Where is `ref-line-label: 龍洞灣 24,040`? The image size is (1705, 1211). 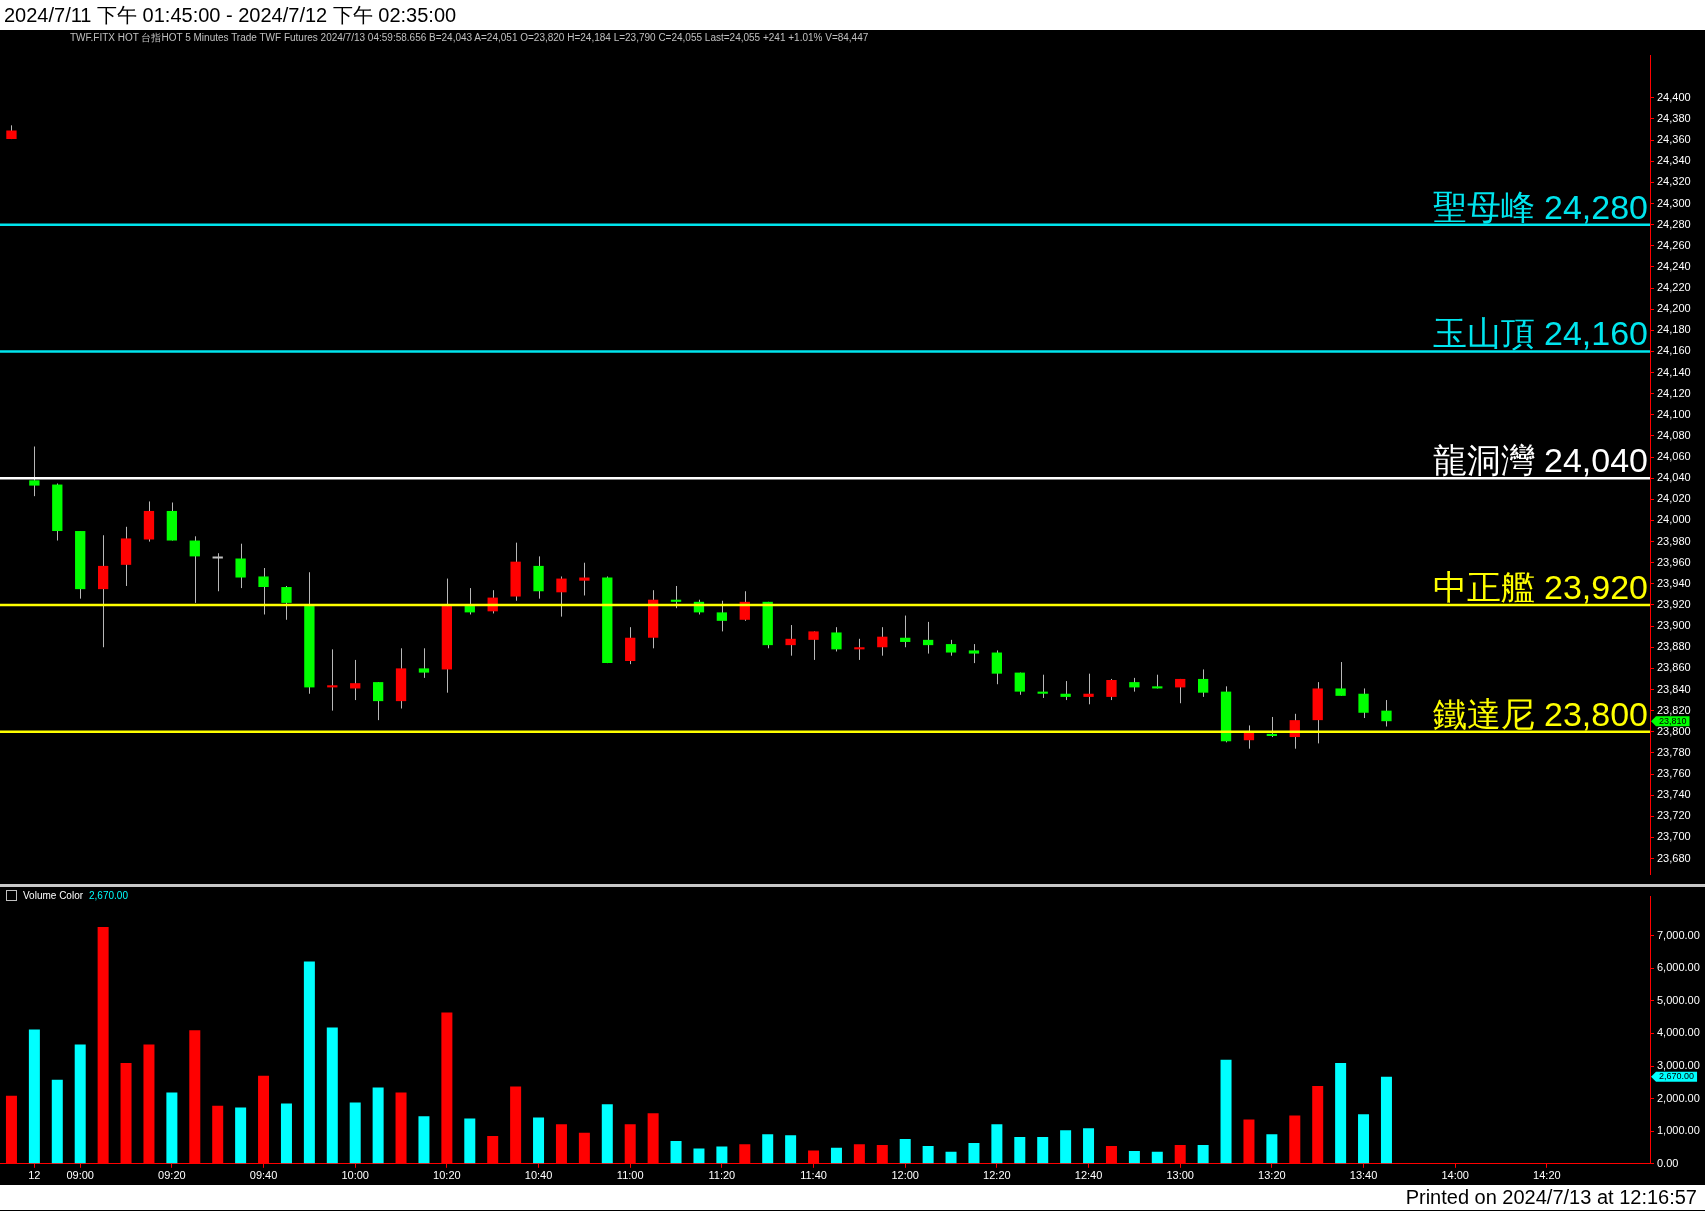 ref-line-label: 龍洞灣 24,040 is located at coordinates (1540, 460).